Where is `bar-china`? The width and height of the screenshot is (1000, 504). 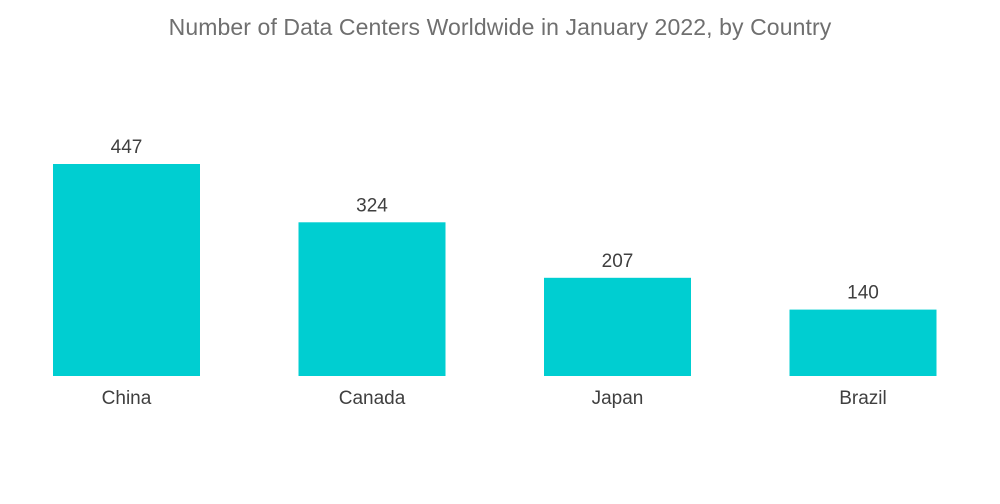
bar-china is located at coordinates (126, 270).